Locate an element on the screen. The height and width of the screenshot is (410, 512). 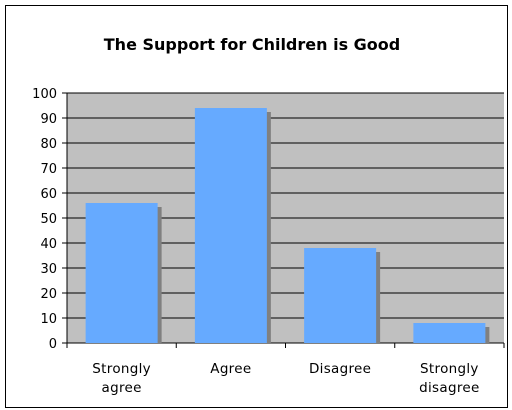
y-tick-label: 0 is located at coordinates (53, 344).